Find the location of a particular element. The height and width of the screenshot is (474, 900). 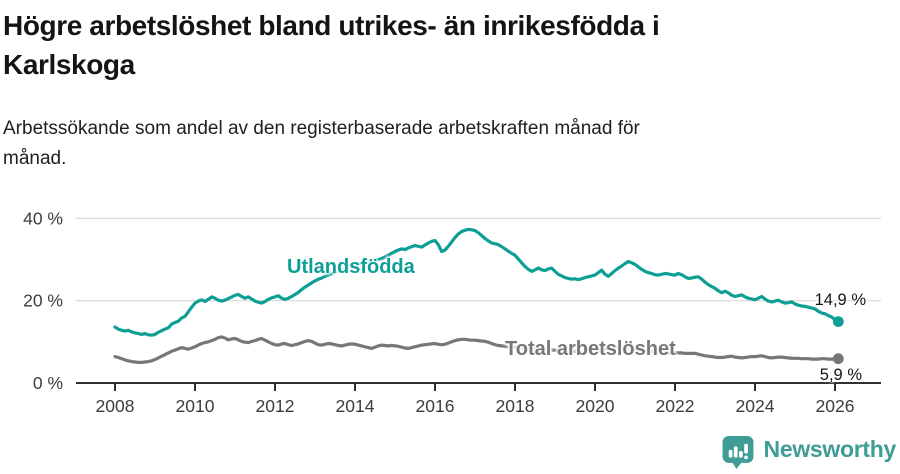

chart-subtitle-line2: månad. is located at coordinates (35, 158).